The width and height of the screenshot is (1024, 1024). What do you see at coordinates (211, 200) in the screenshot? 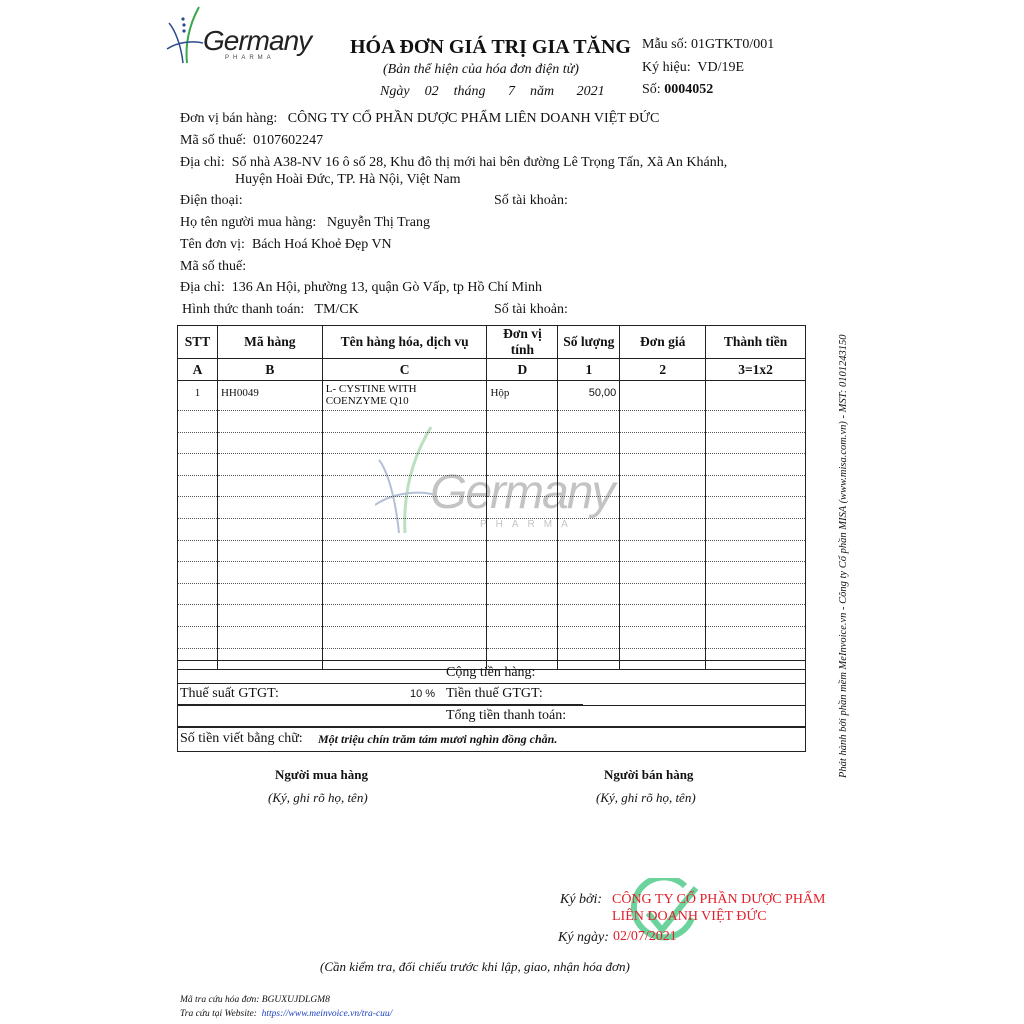
I see `seller-phone-label: Điện thoại:` at bounding box center [211, 200].